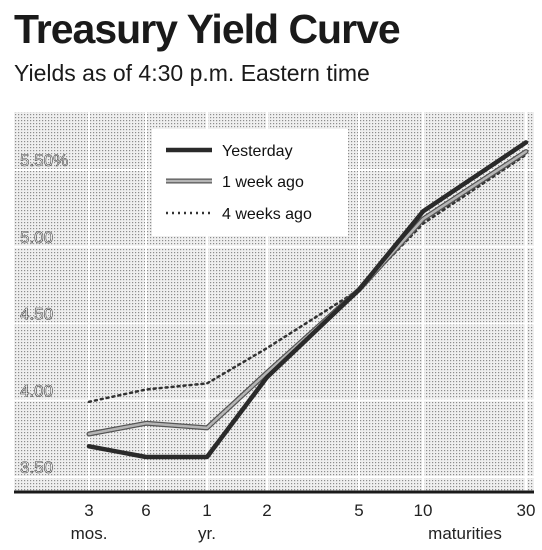 The height and width of the screenshot is (550, 542). Describe the element at coordinates (36, 390) in the screenshot. I see `y-tick-label: 4.00` at that location.